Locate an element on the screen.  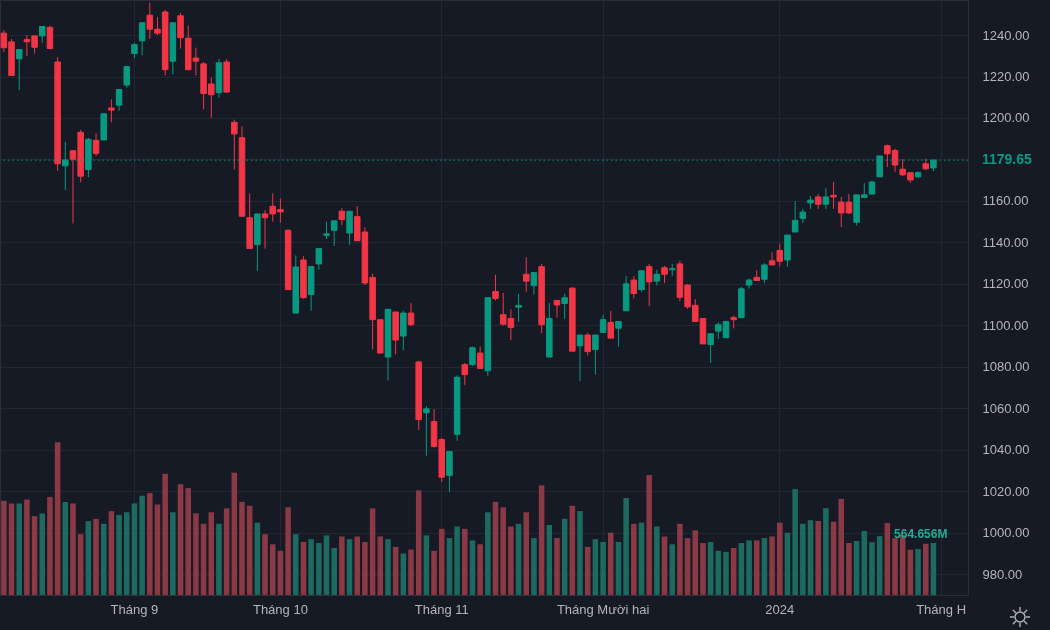
y-tick-label: 1100.00 is located at coordinates (1005, 325).